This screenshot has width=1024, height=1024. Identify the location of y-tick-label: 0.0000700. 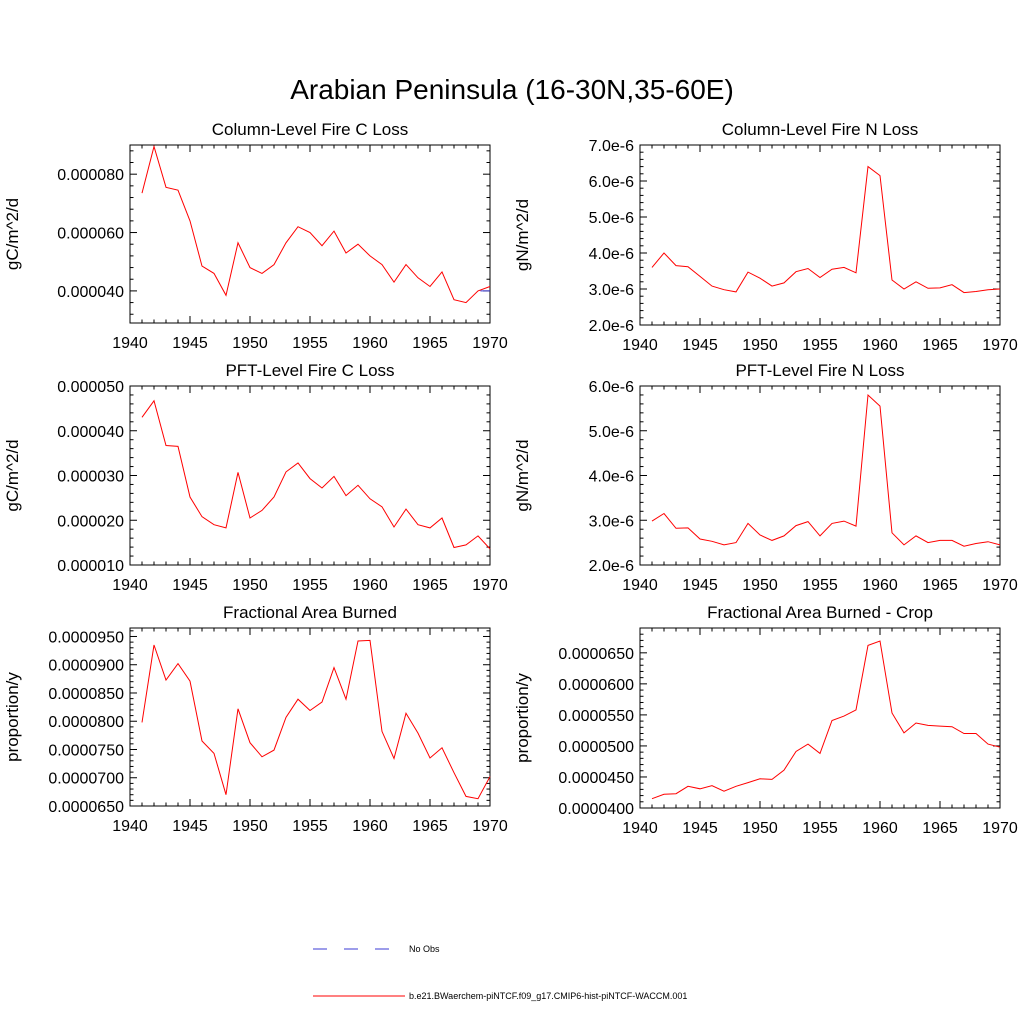
(86, 779).